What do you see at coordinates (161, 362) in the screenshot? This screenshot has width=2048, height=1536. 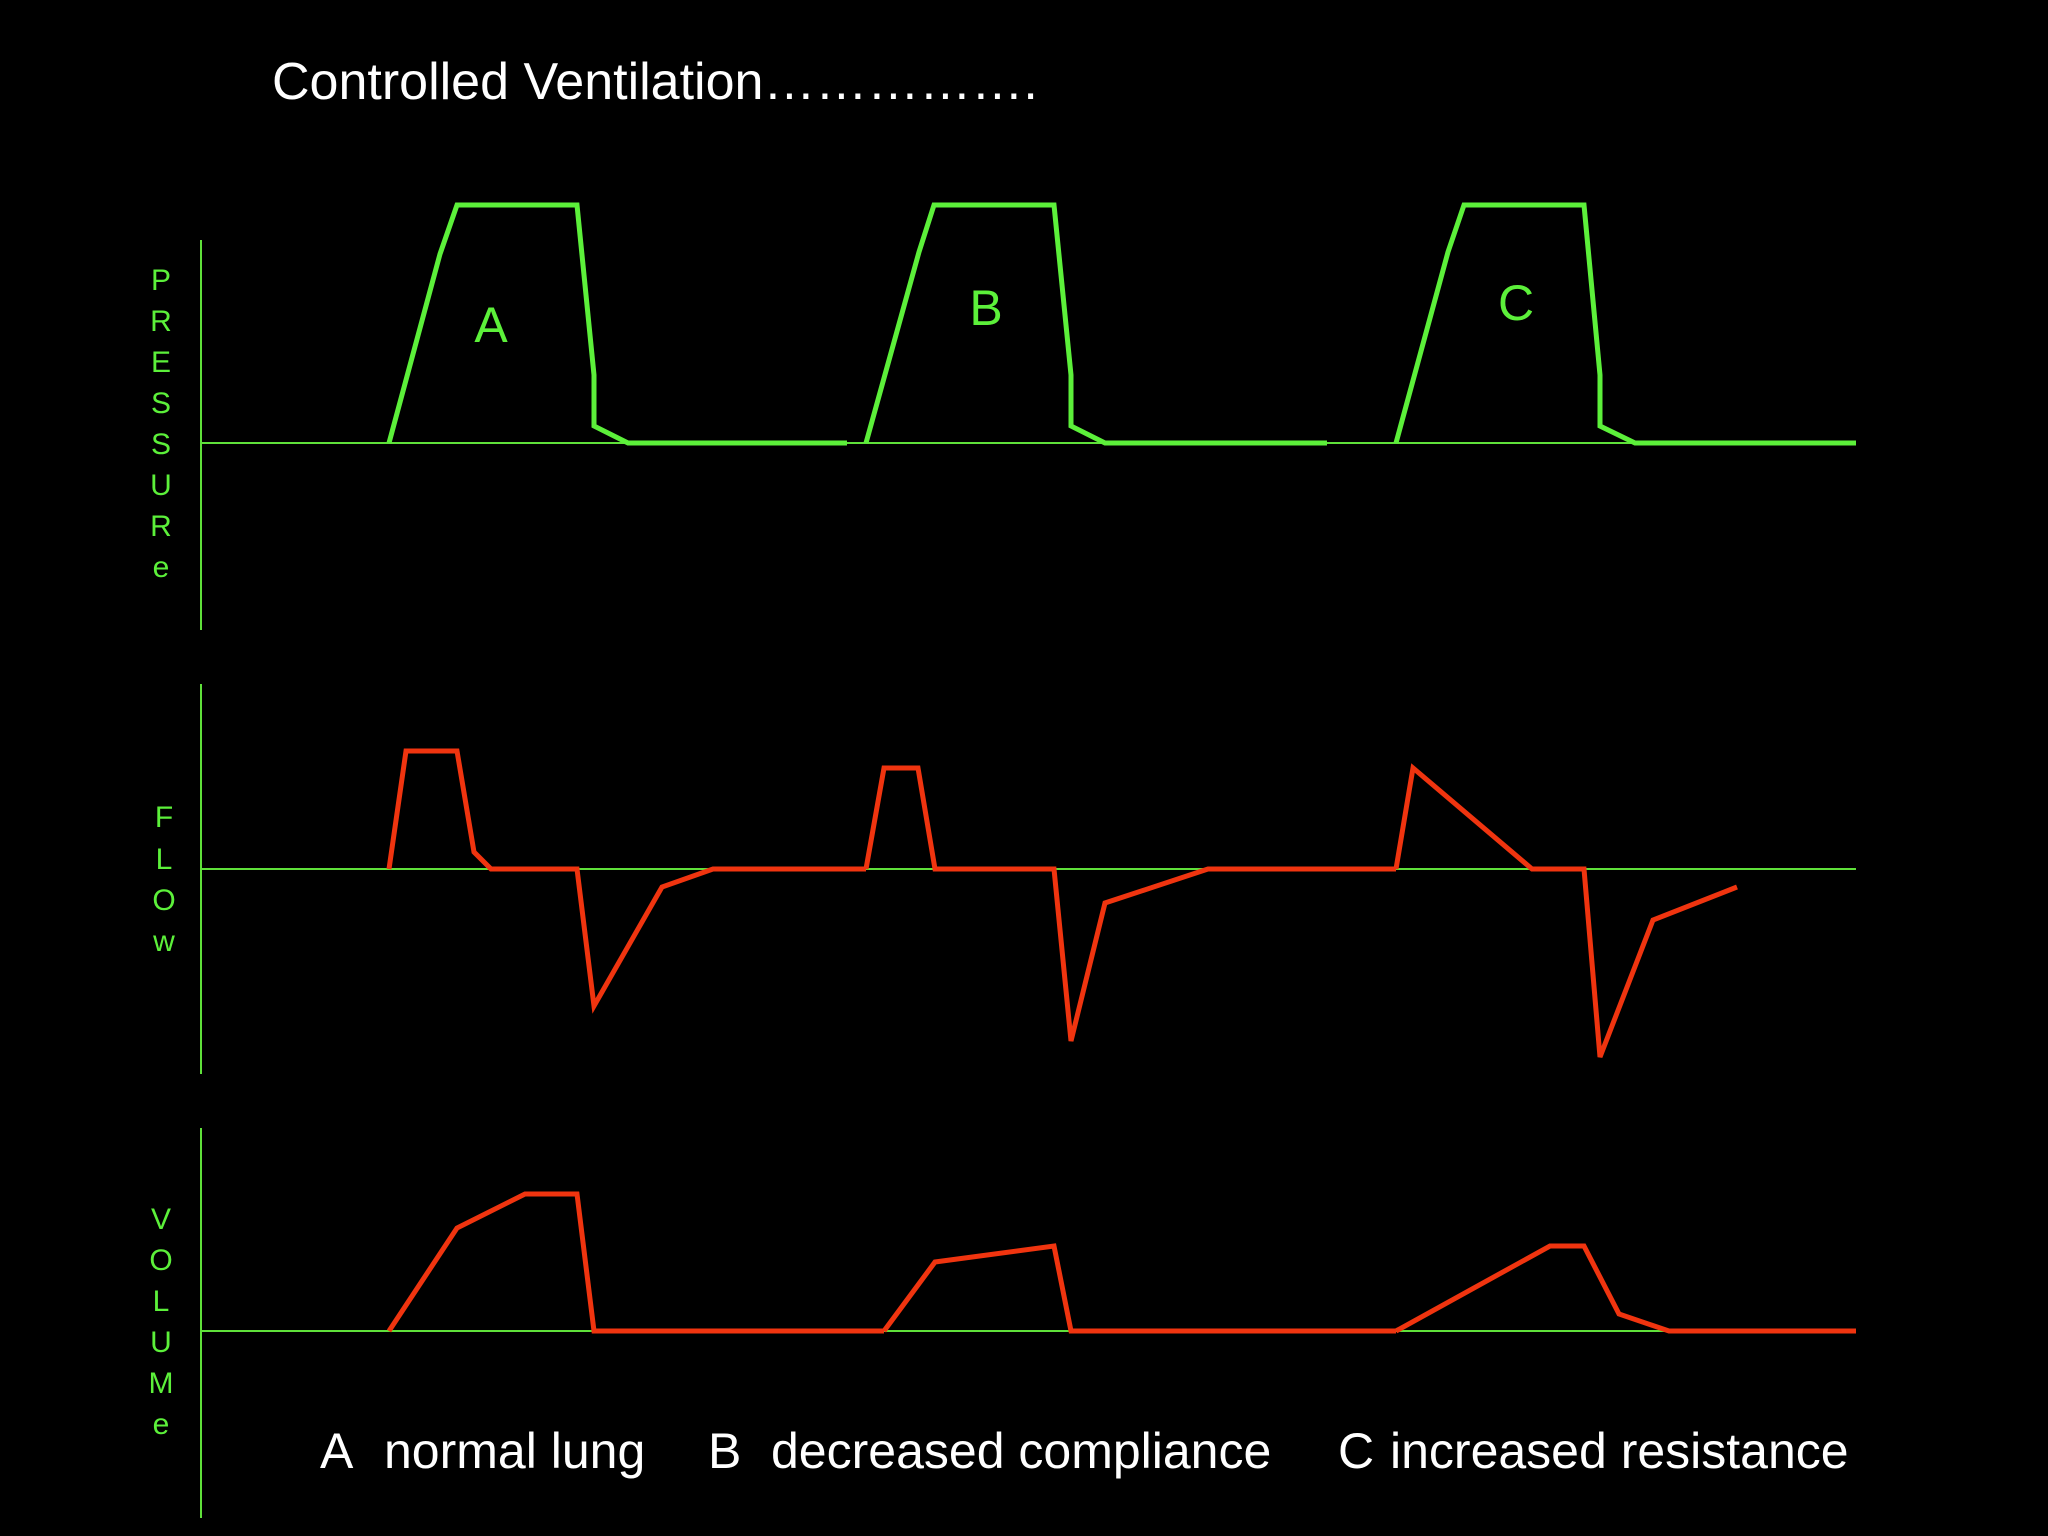 I see `axis-letter: E` at bounding box center [161, 362].